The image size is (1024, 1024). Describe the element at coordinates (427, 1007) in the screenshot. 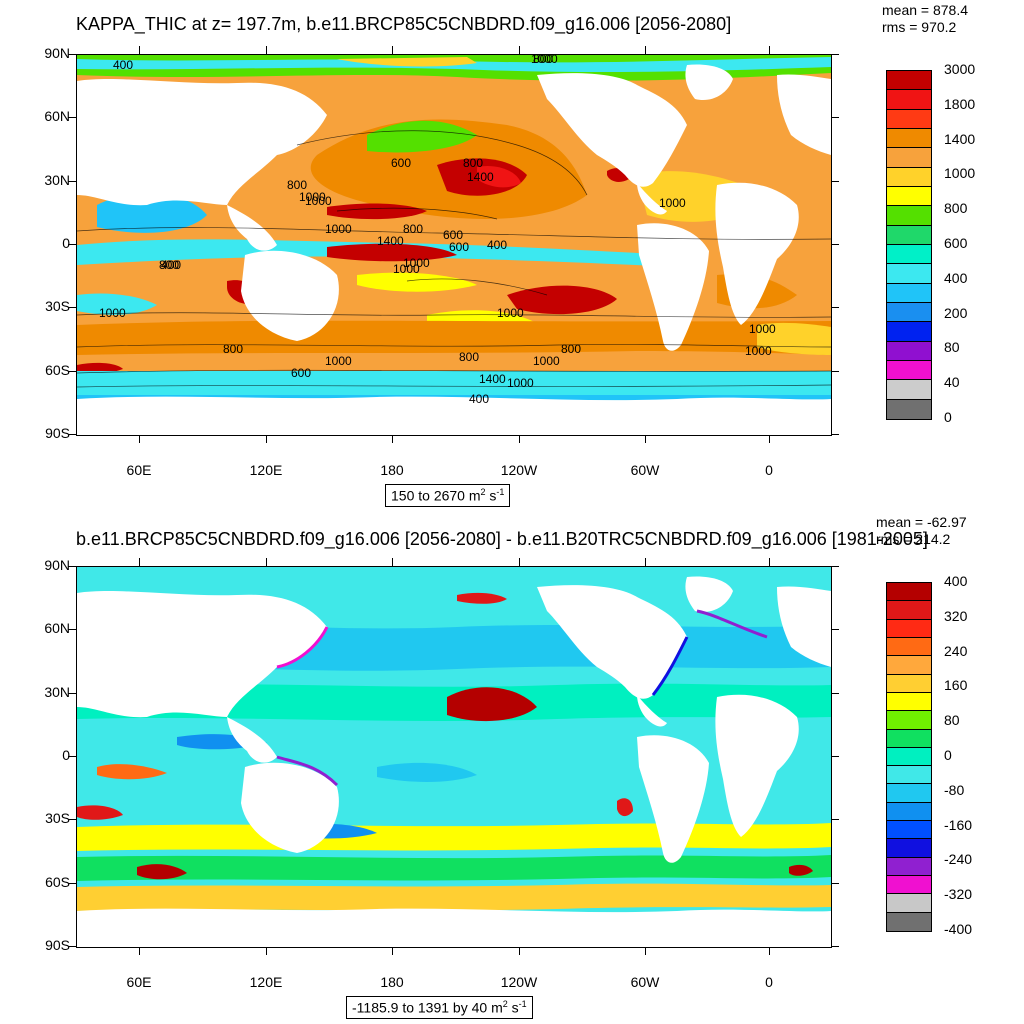

I see `range-text: -1185.9 to 1391 by 40 m` at that location.